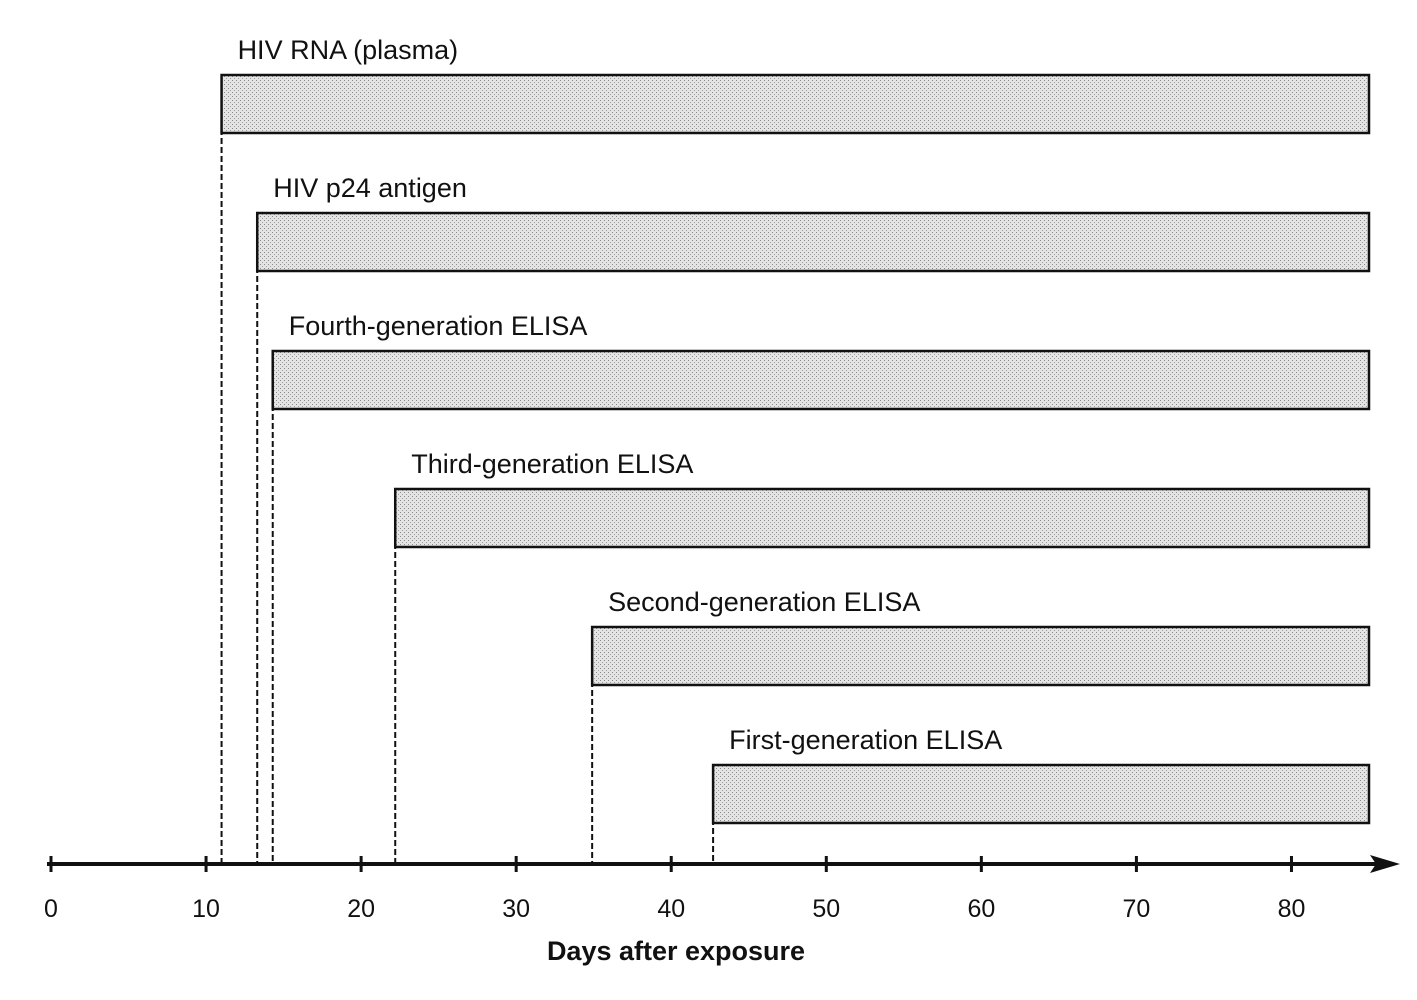  I want to click on x-axis-arrow, so click(1385, 864).